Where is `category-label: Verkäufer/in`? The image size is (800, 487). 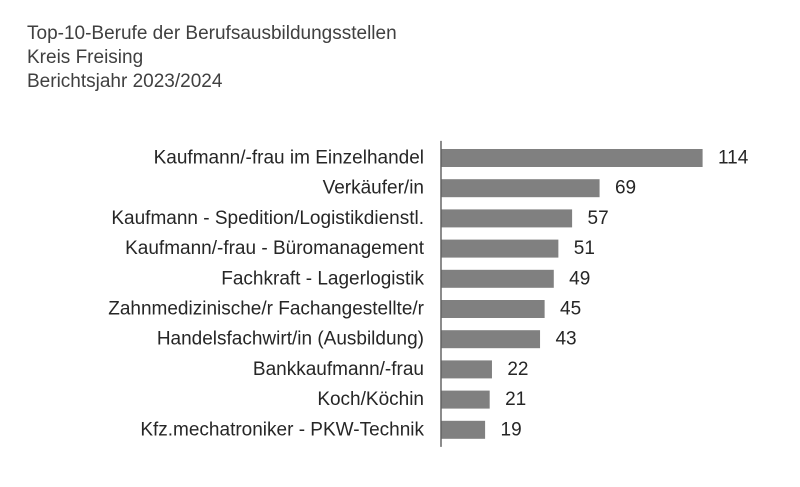
category-label: Verkäufer/in is located at coordinates (373, 188).